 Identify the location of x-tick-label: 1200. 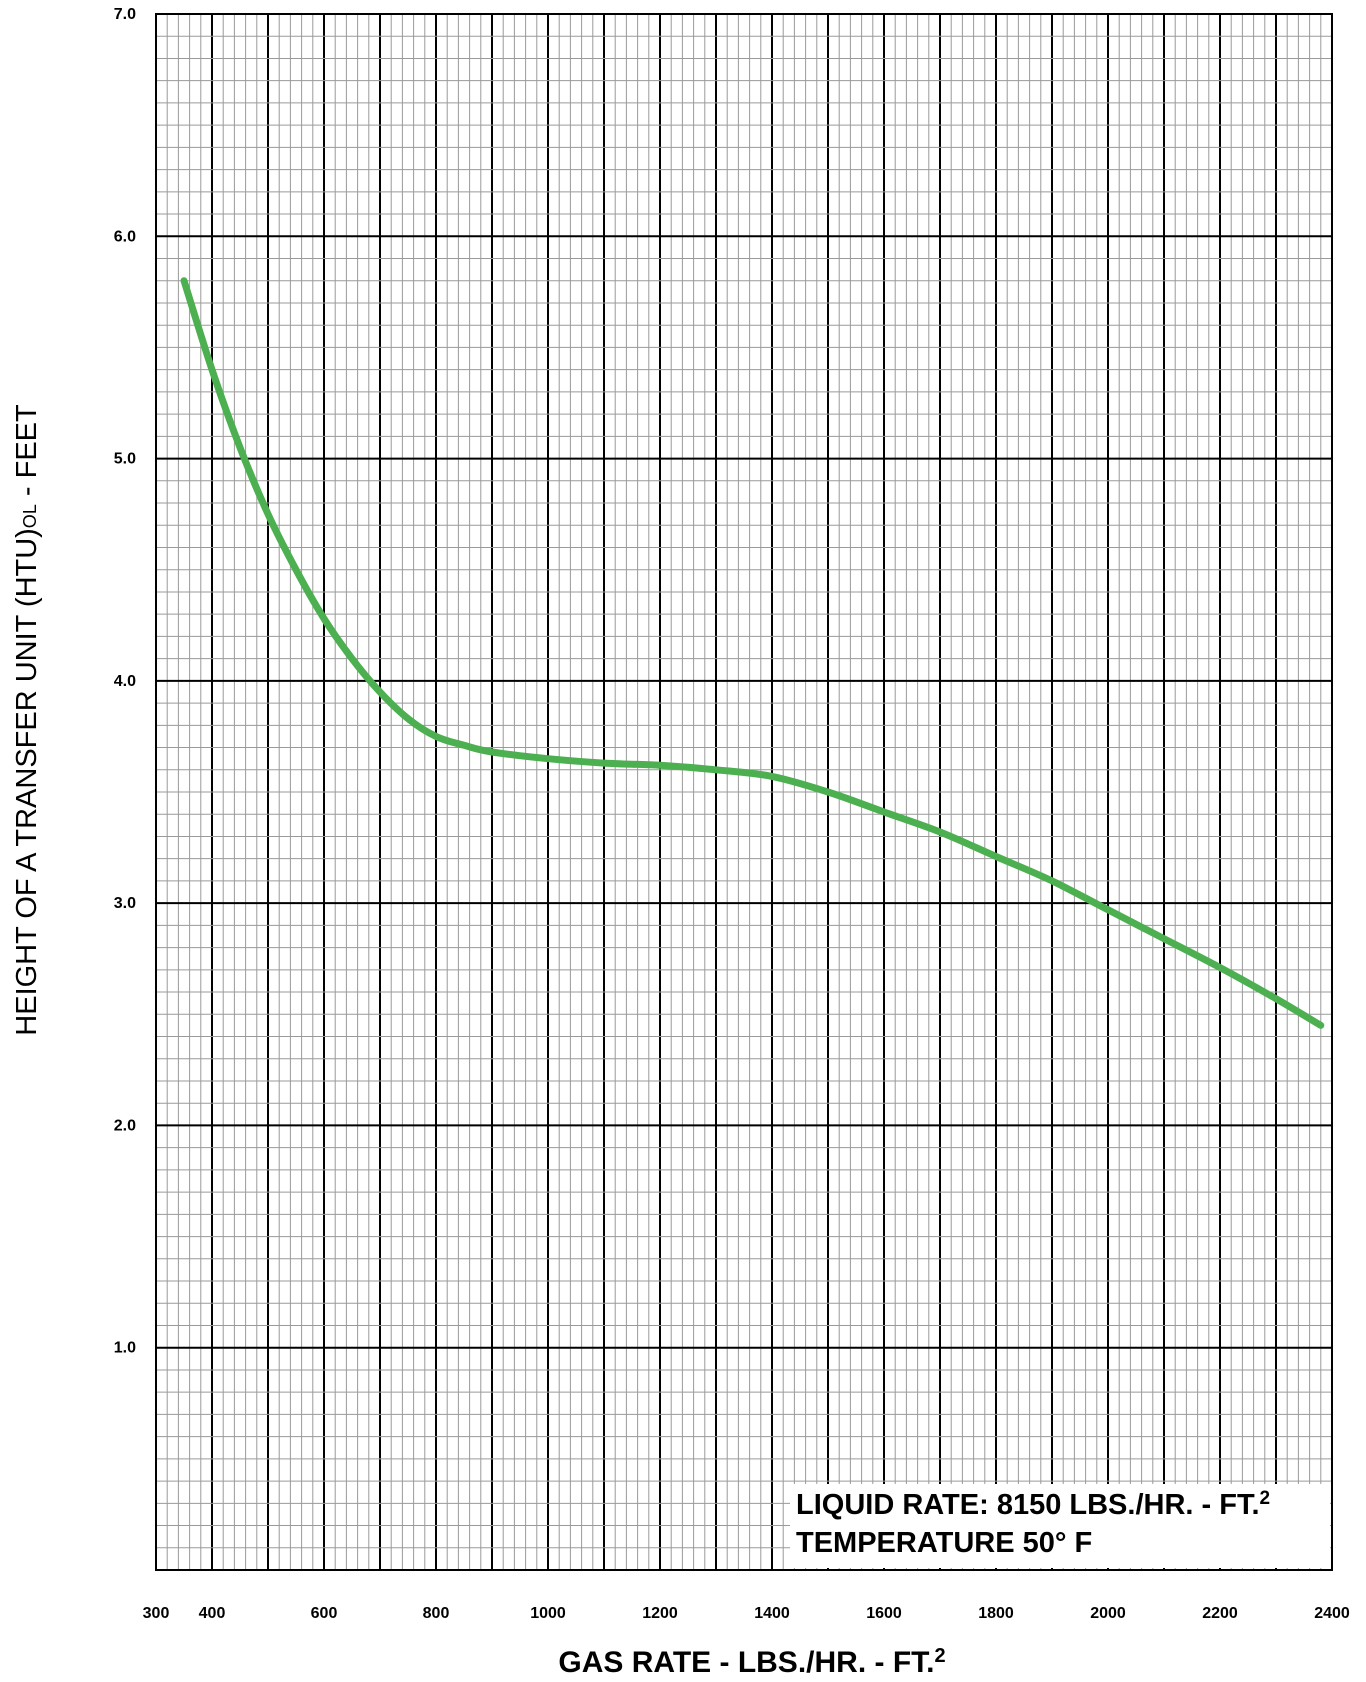
(660, 1613).